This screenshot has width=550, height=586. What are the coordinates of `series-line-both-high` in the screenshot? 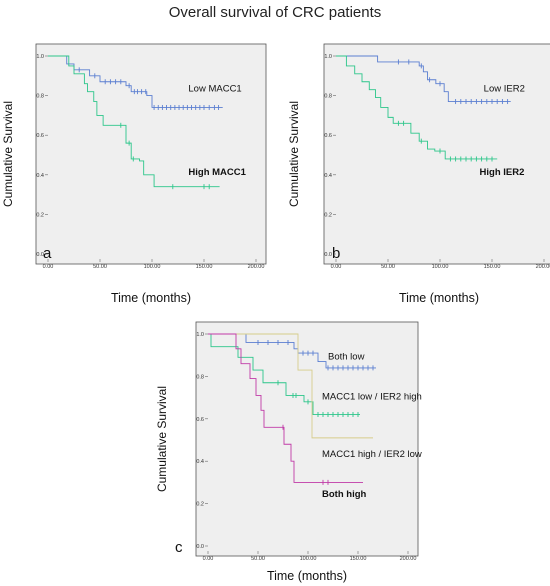 It's located at (285, 408).